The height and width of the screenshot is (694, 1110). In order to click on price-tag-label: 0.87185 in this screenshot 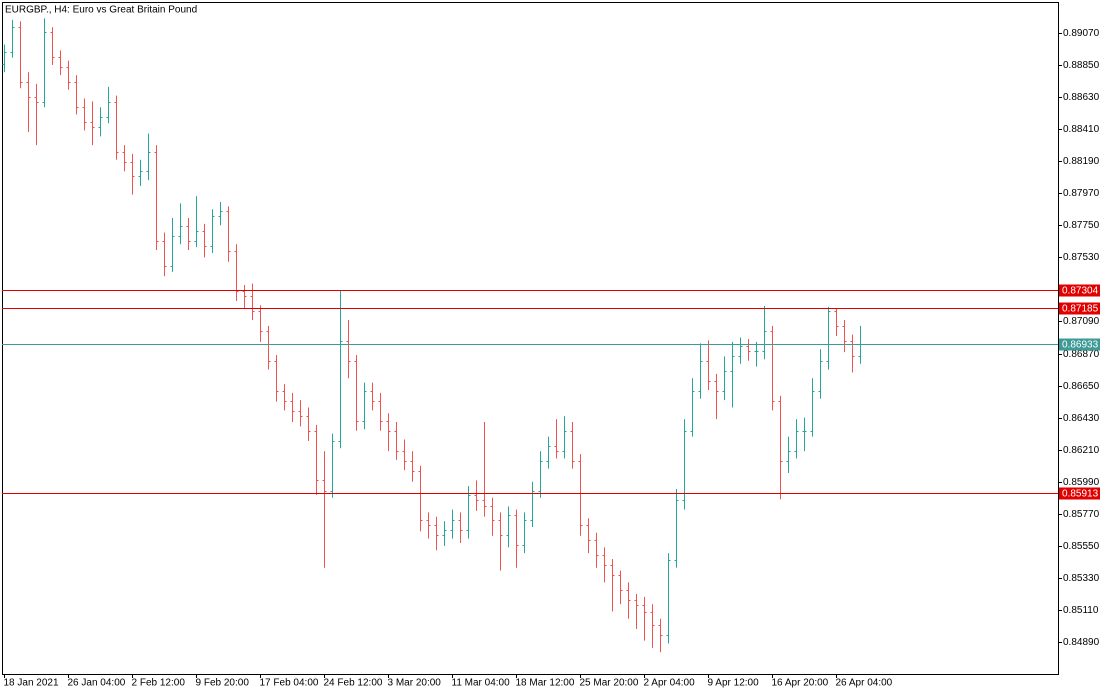, I will do `click(1080, 309)`.